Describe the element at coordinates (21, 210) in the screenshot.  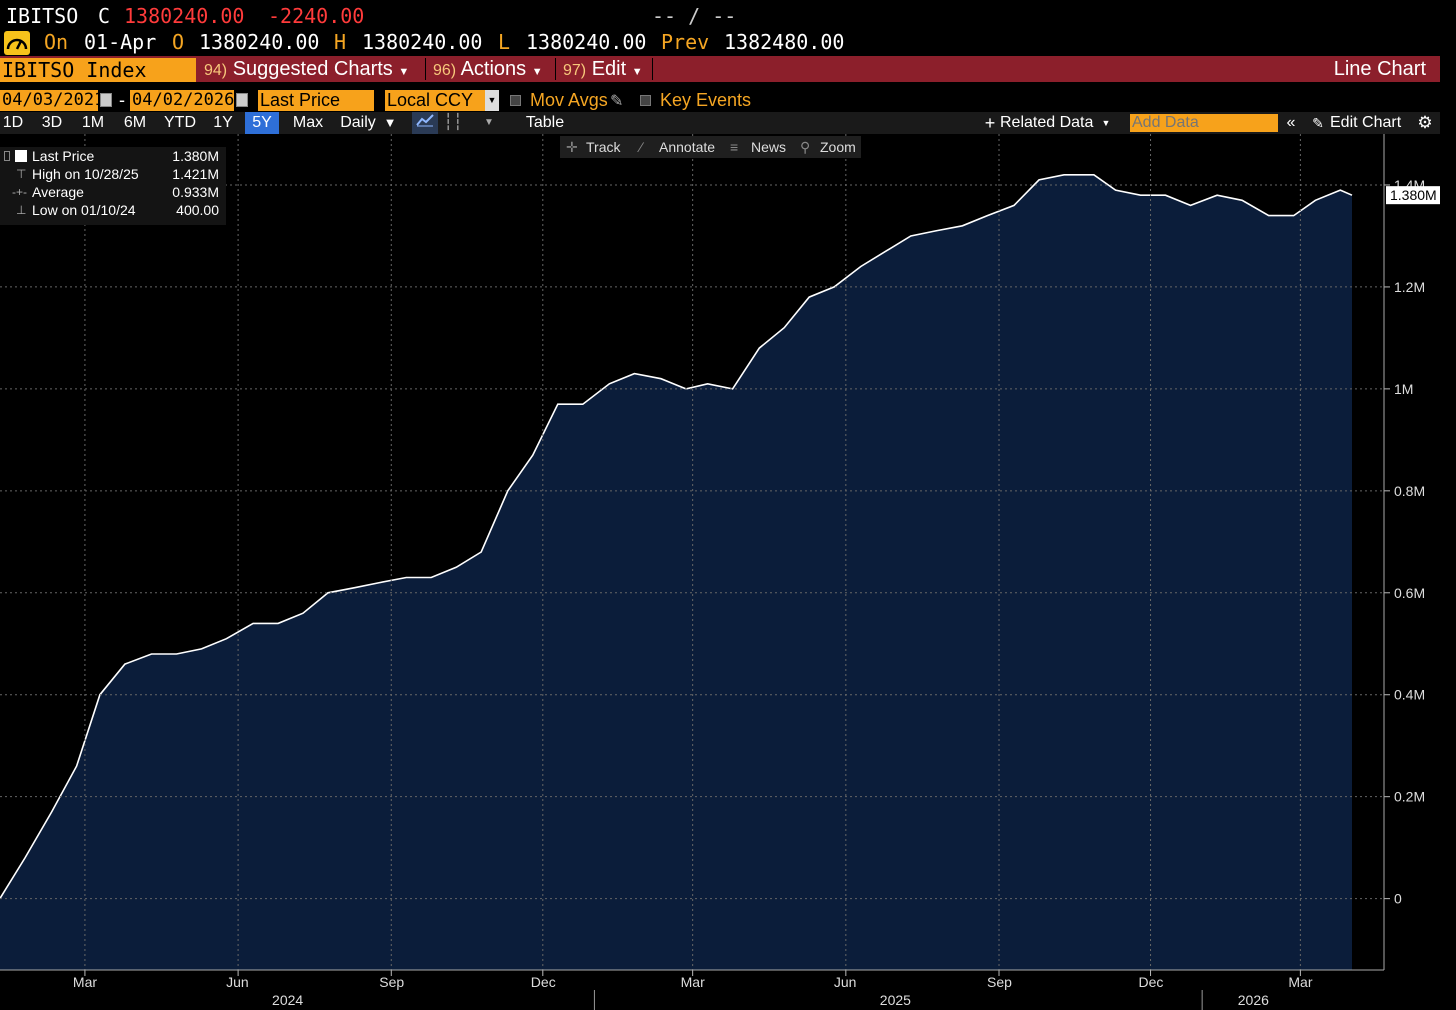
I see `low-marker-icon: ⊥` at that location.